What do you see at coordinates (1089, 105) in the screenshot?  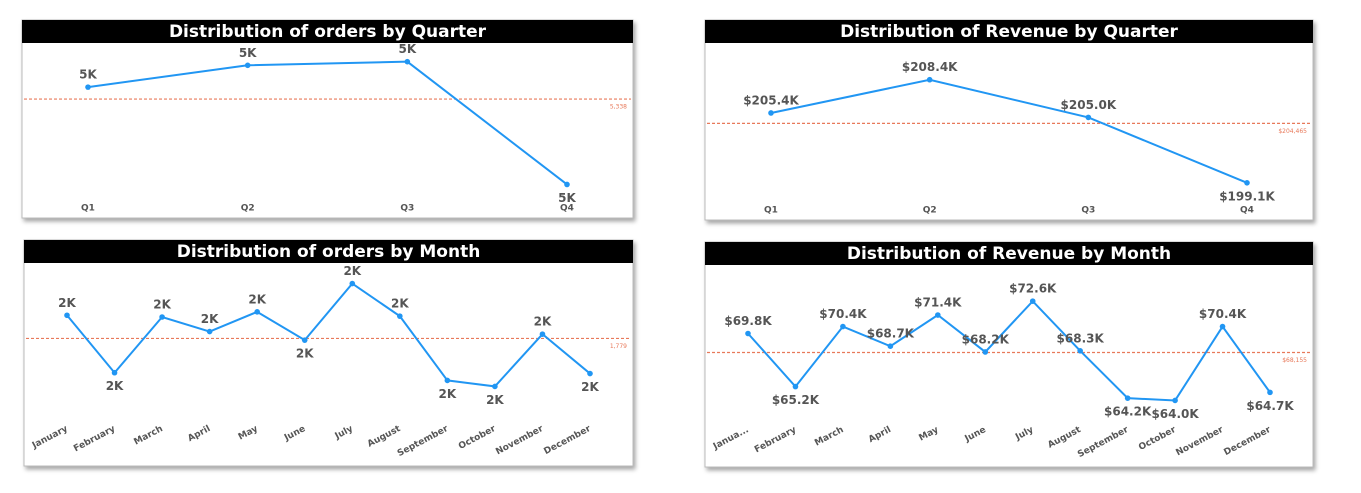 I see `data-label: $205.0K` at bounding box center [1089, 105].